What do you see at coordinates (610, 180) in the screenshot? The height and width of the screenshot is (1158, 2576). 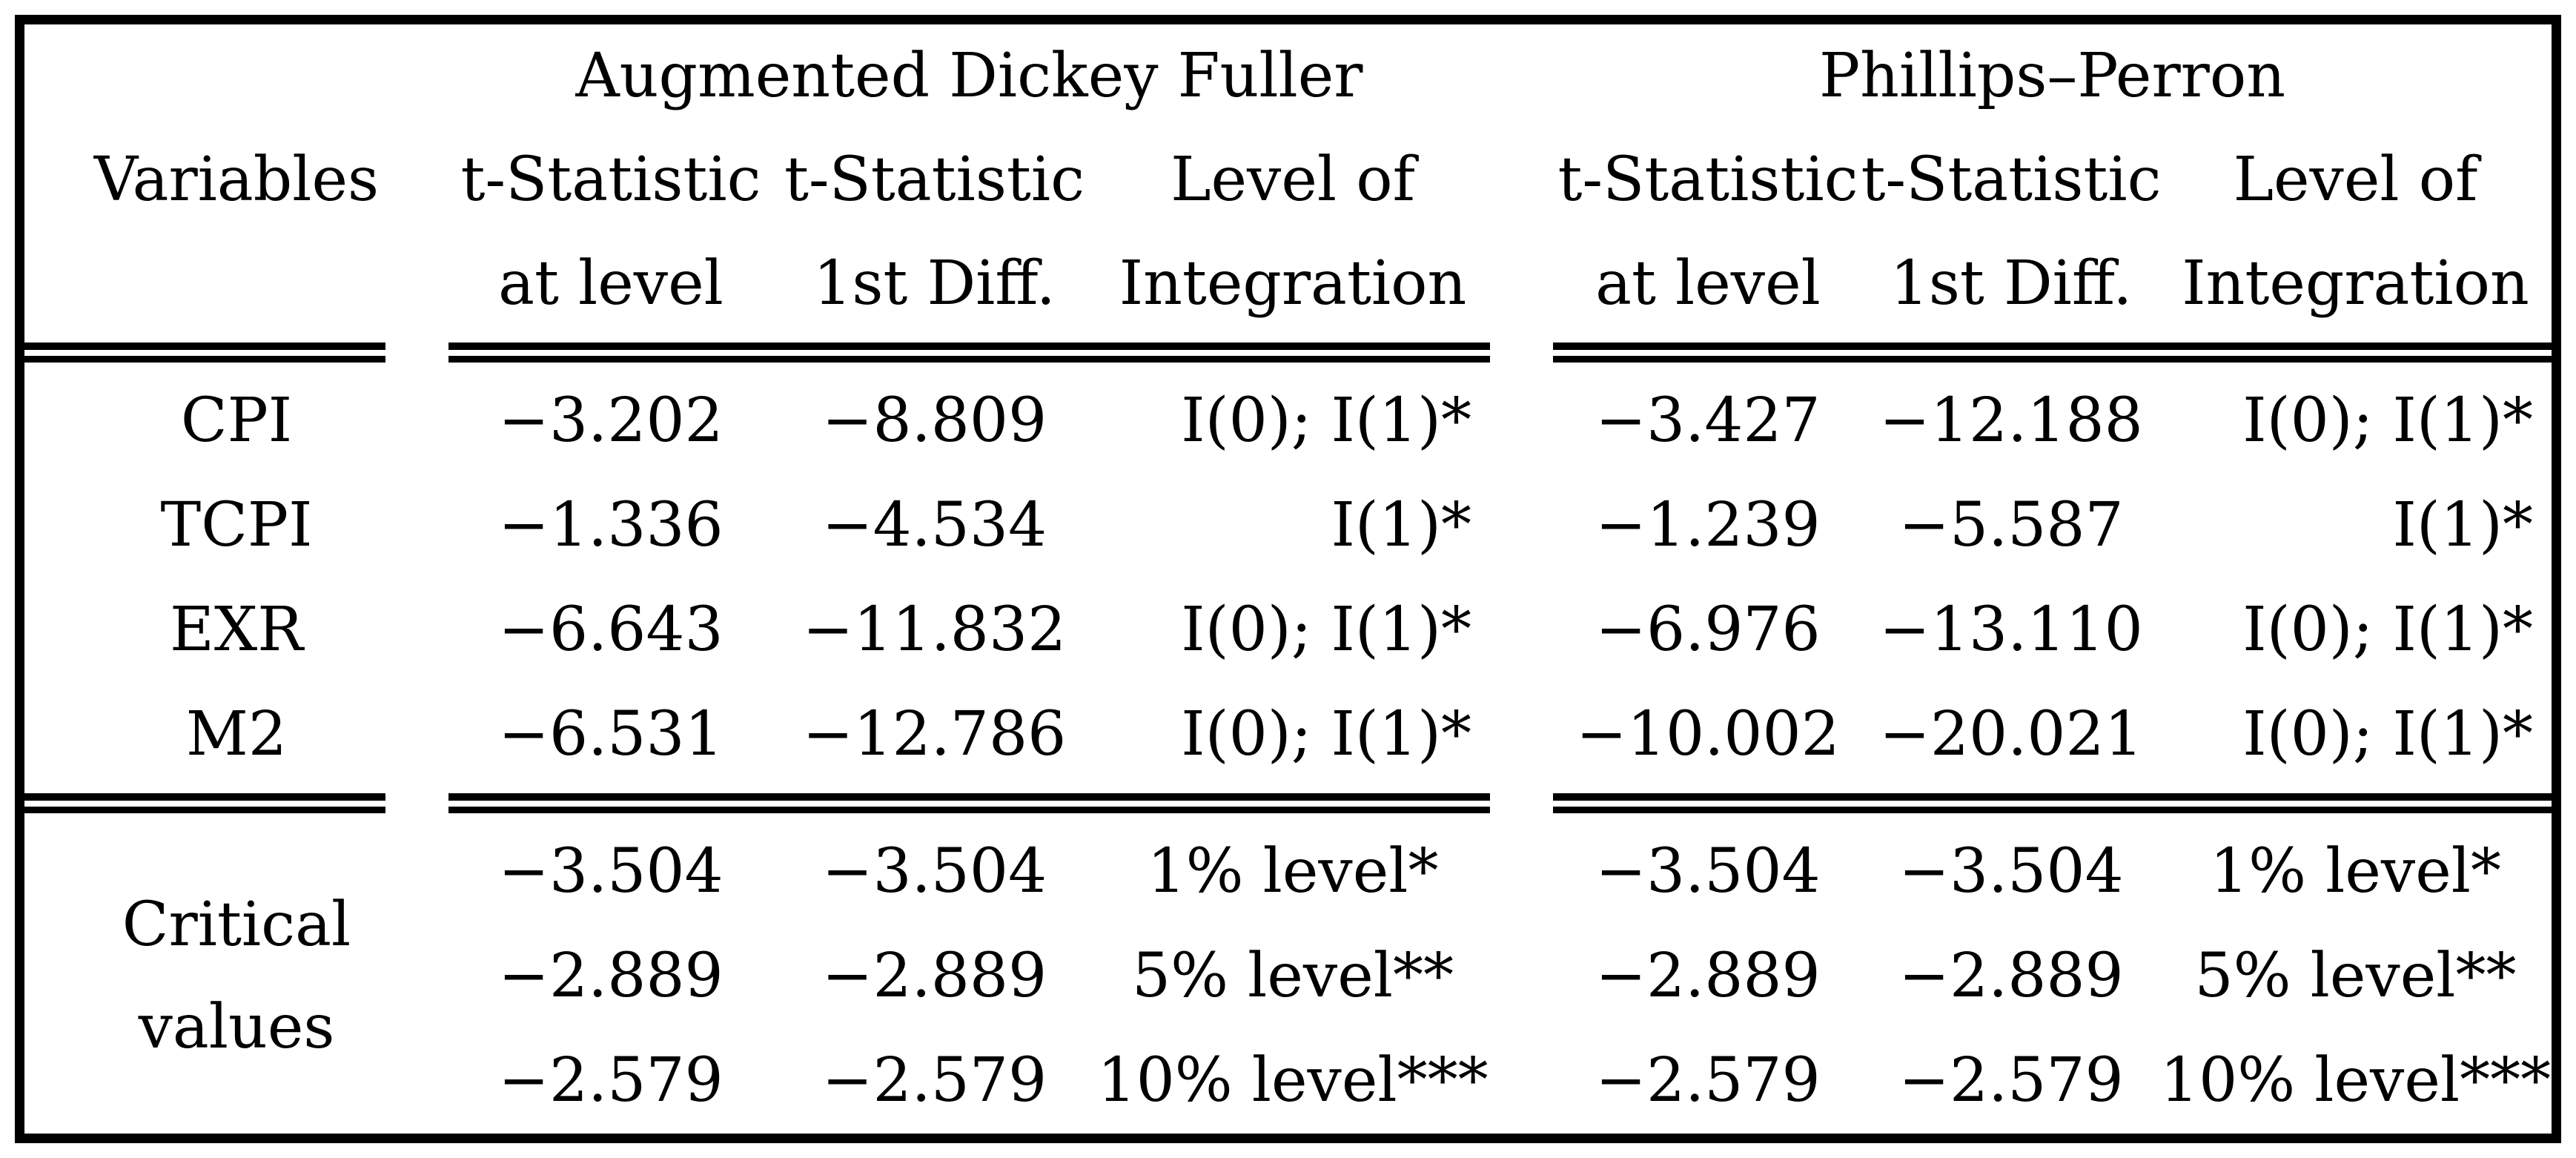 I see `adf-level-header-line1: t-Statistic` at bounding box center [610, 180].